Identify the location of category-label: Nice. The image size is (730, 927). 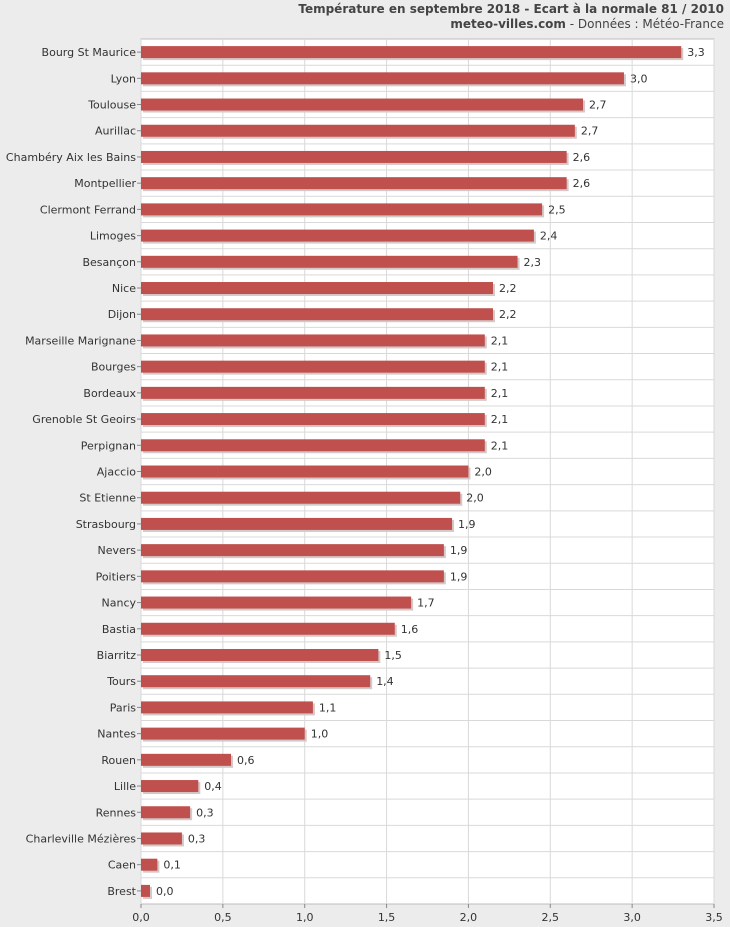
(124, 288).